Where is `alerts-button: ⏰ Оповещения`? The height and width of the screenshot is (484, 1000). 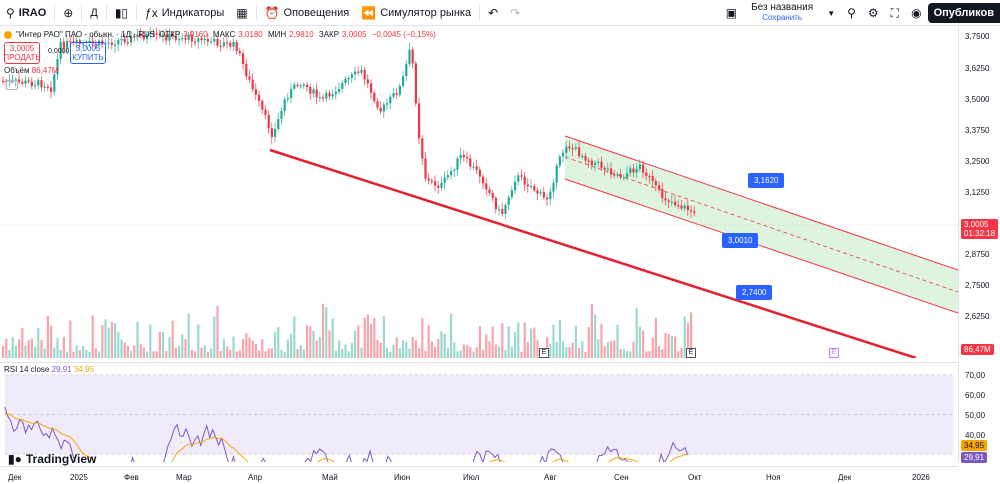 alerts-button: ⏰ Оповещения is located at coordinates (307, 13).